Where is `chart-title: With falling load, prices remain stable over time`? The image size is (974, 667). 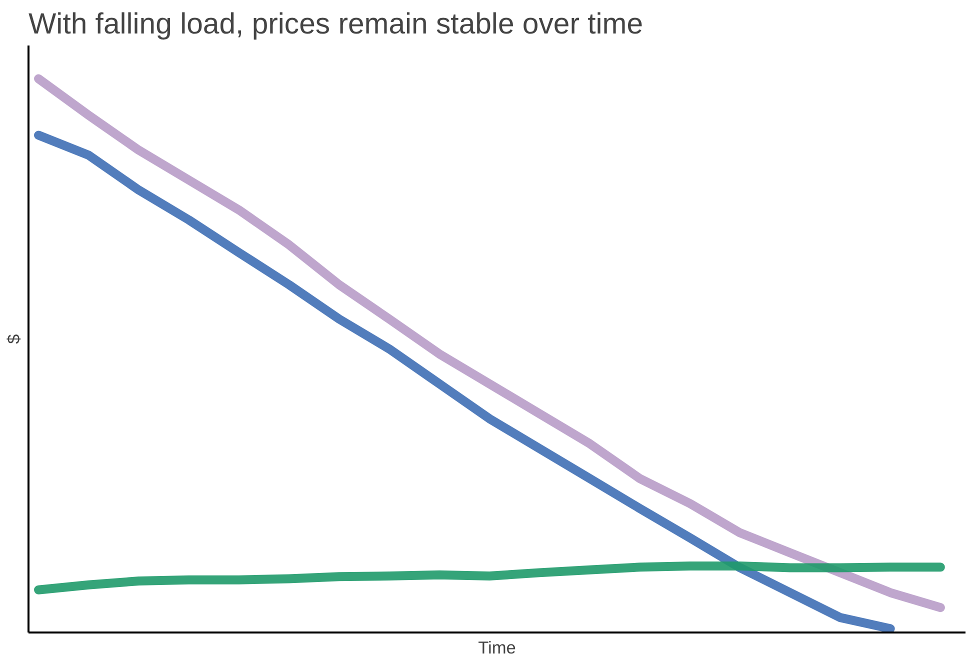
chart-title: With falling load, prices remain stable over time is located at coordinates (336, 24).